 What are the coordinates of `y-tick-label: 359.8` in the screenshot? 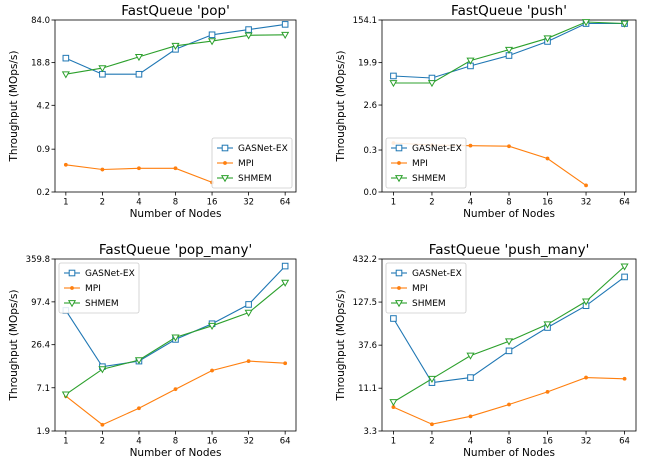 It's located at (38, 260).